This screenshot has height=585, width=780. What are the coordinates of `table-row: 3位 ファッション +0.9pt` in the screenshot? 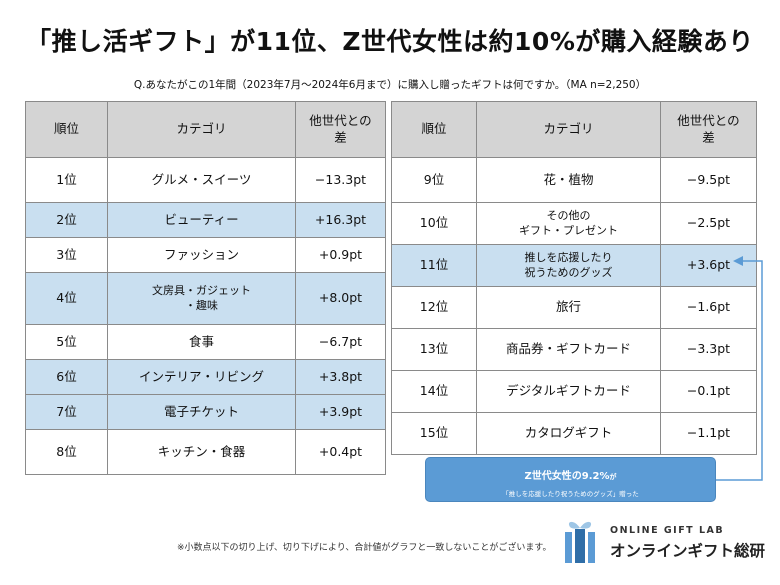 It's located at (205, 255).